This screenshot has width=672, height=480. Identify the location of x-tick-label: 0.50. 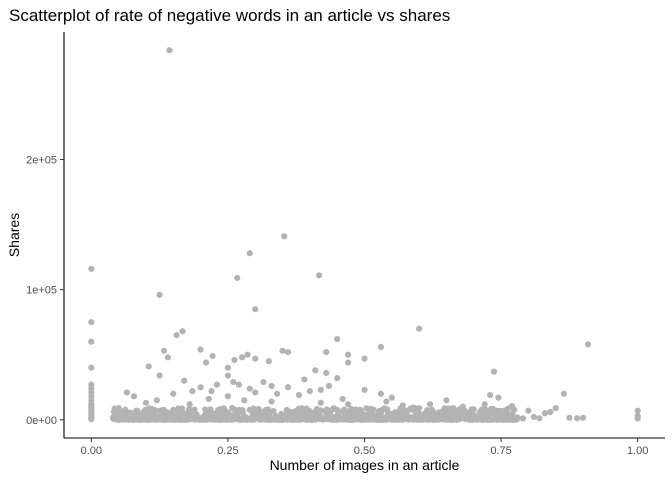
(364, 451).